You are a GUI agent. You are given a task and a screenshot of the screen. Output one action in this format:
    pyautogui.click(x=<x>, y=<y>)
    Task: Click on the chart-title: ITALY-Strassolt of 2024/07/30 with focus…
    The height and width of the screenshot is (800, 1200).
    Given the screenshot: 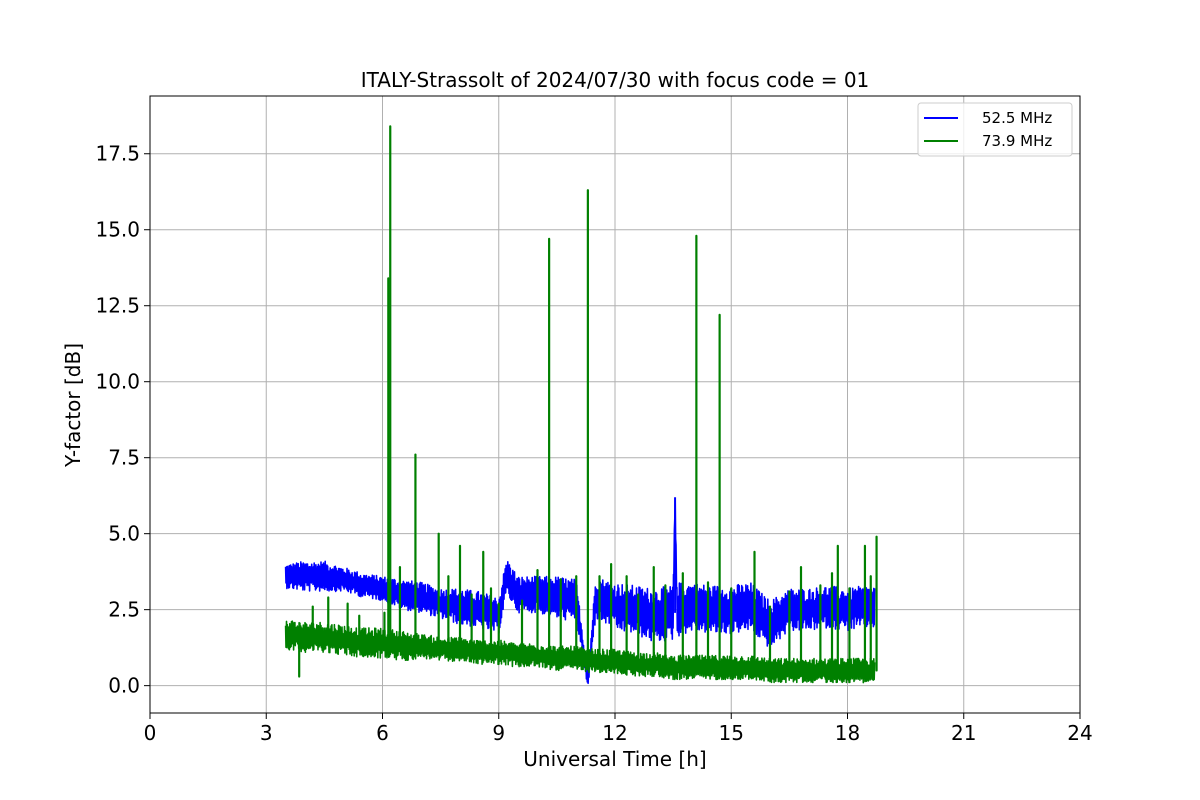 What is the action you would take?
    pyautogui.click(x=615, y=80)
    